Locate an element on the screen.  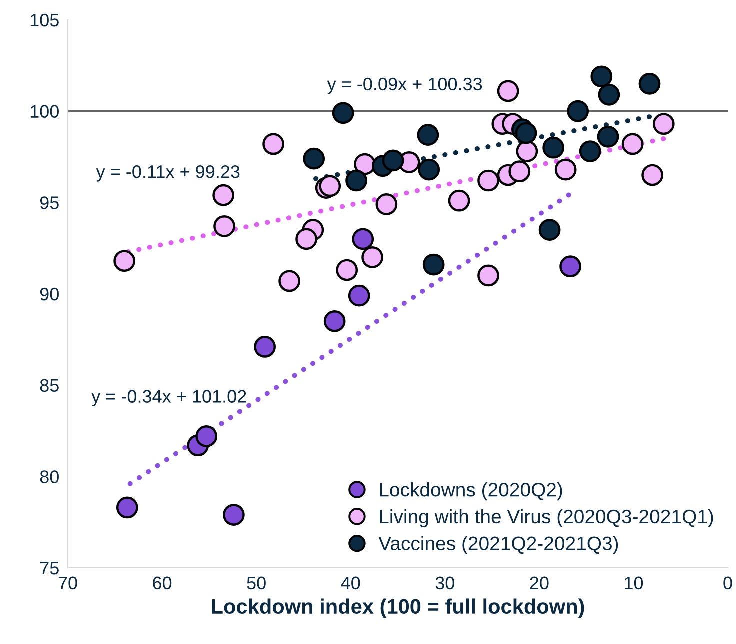
y-tick-label: 105 is located at coordinates (44, 20).